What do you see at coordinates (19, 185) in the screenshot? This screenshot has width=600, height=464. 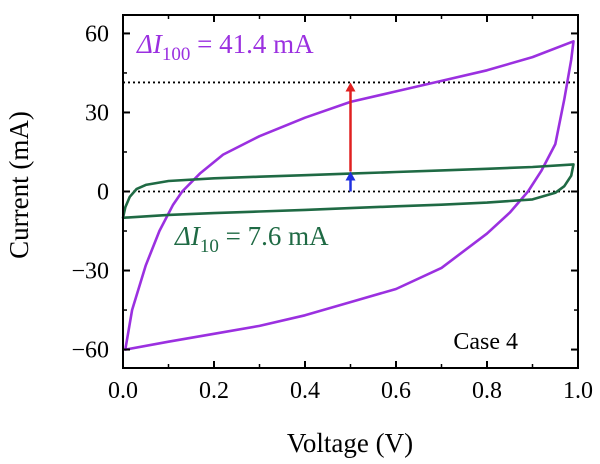 I see `y-axis-label: Current (mA)` at bounding box center [19, 185].